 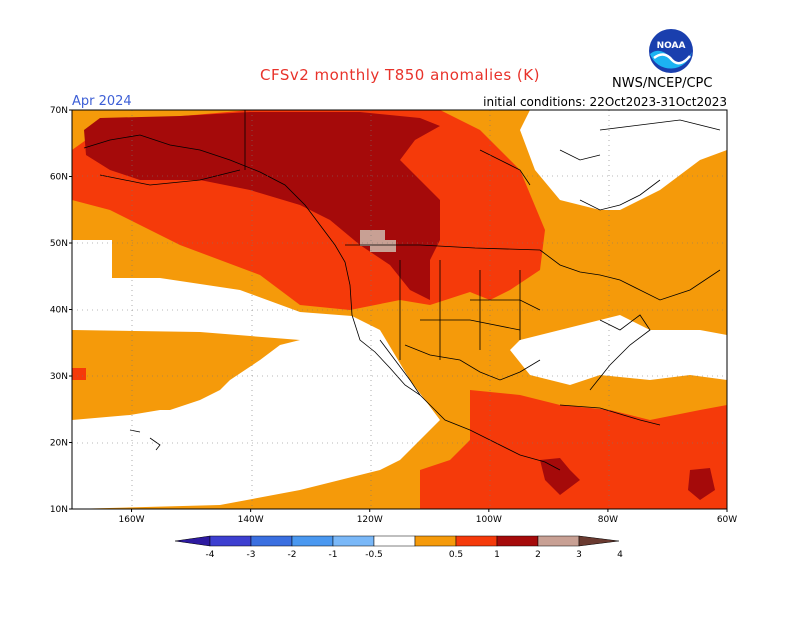 What do you see at coordinates (59, 444) in the screenshot?
I see `lat-tick-label: 20N` at bounding box center [59, 444].